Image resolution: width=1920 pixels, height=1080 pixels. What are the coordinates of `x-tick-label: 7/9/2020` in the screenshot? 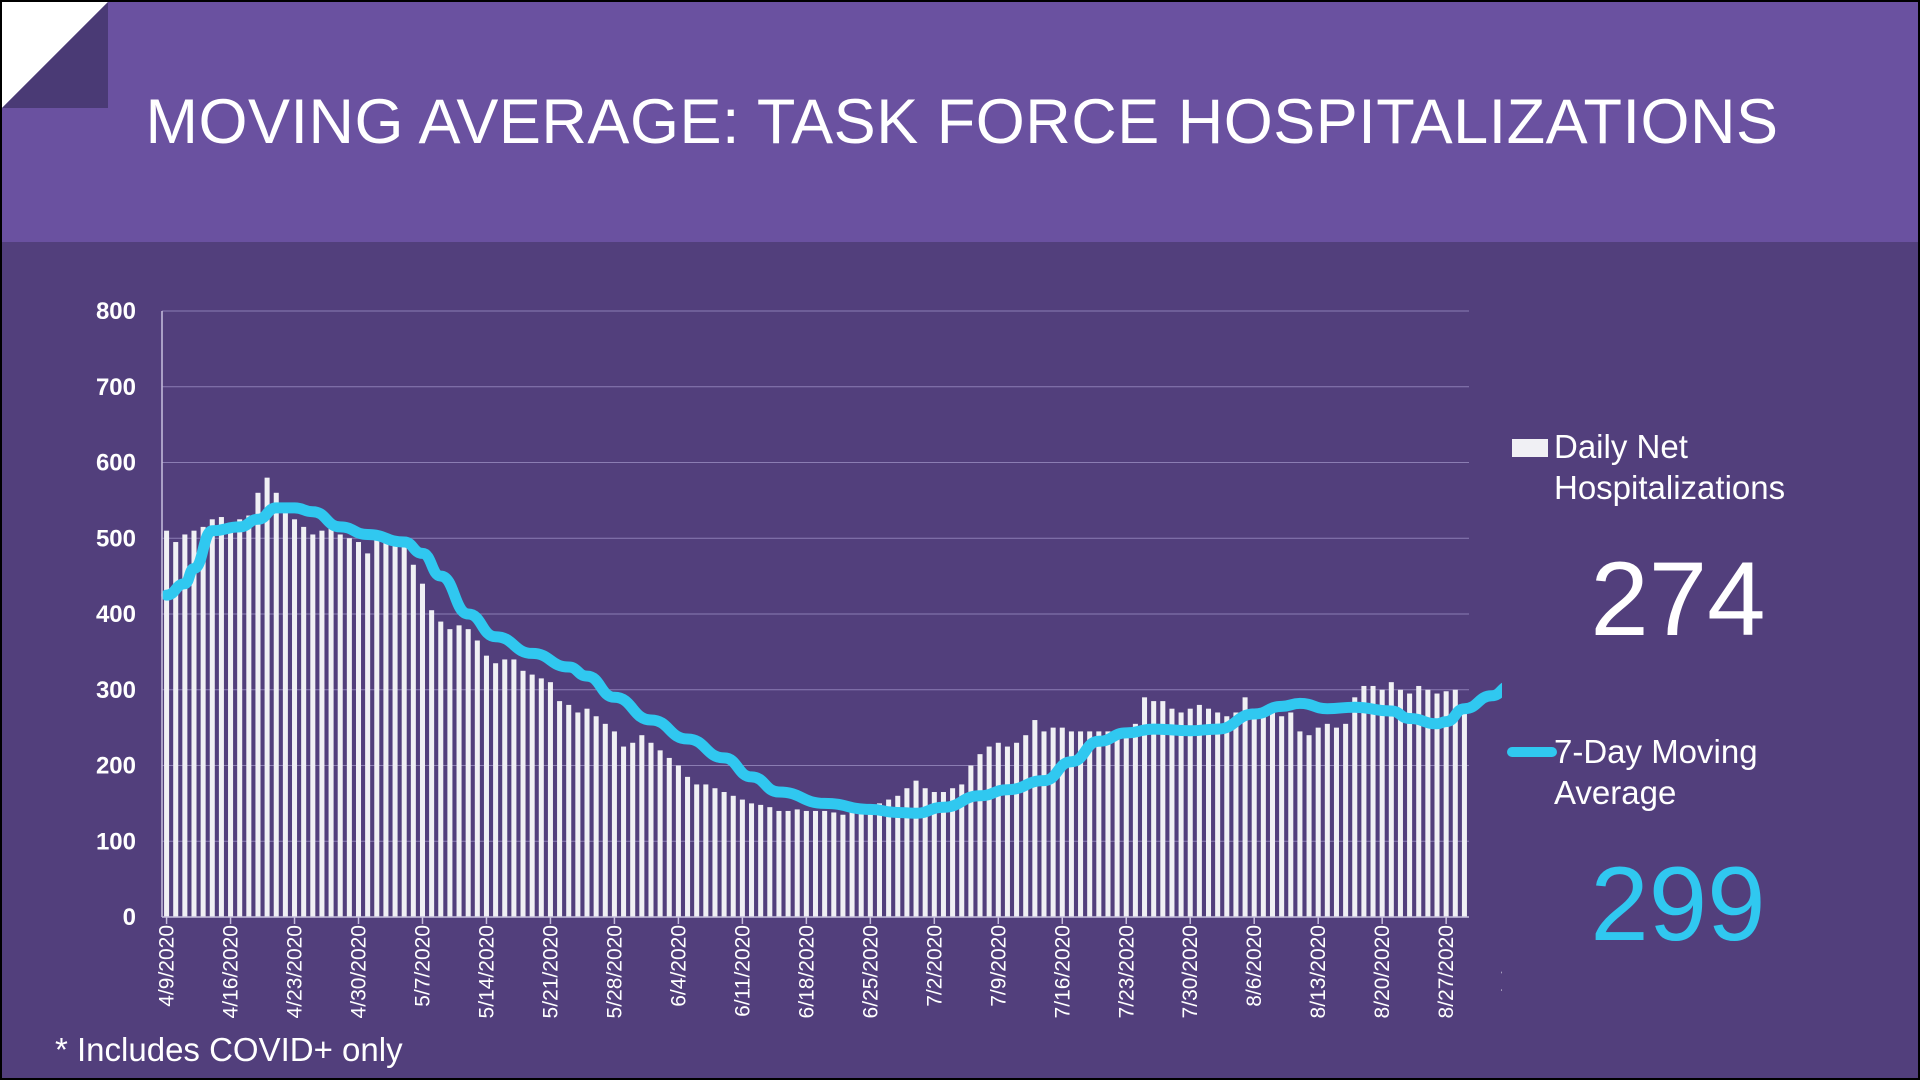 It's located at (998, 966).